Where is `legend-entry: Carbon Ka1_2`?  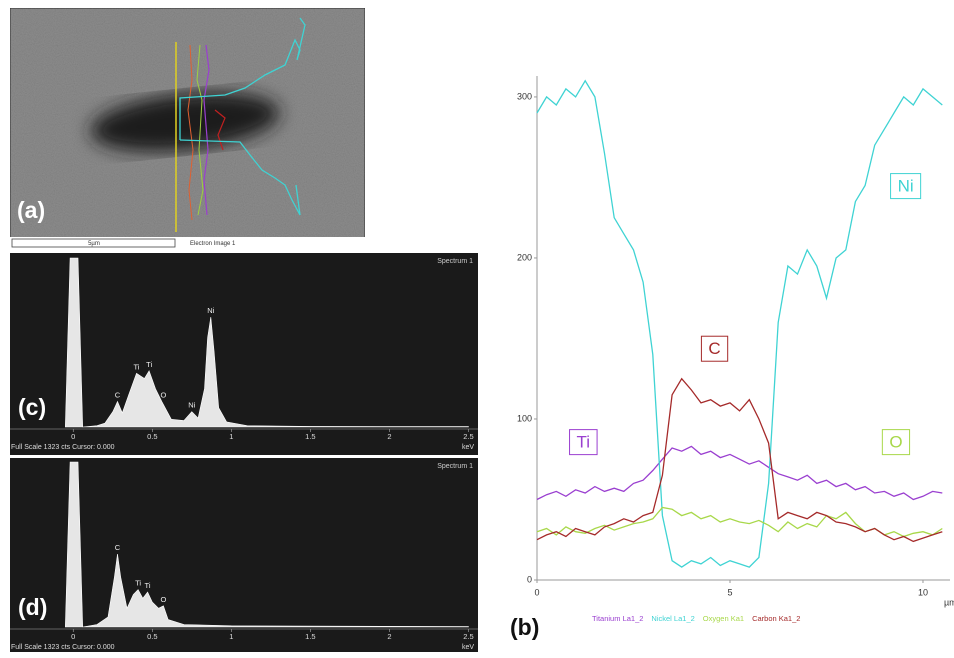 legend-entry: Carbon Ka1_2 is located at coordinates (776, 618).